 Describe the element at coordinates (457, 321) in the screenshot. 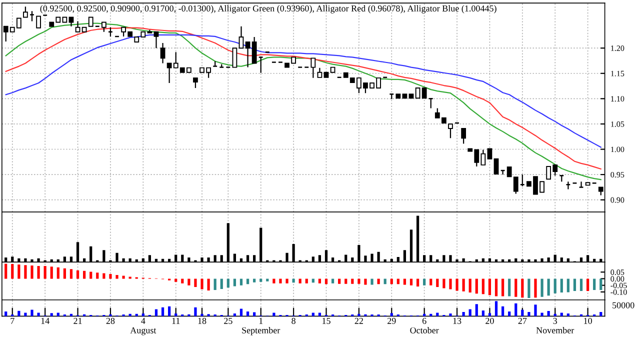

I see `x-tick-label: 13` at that location.